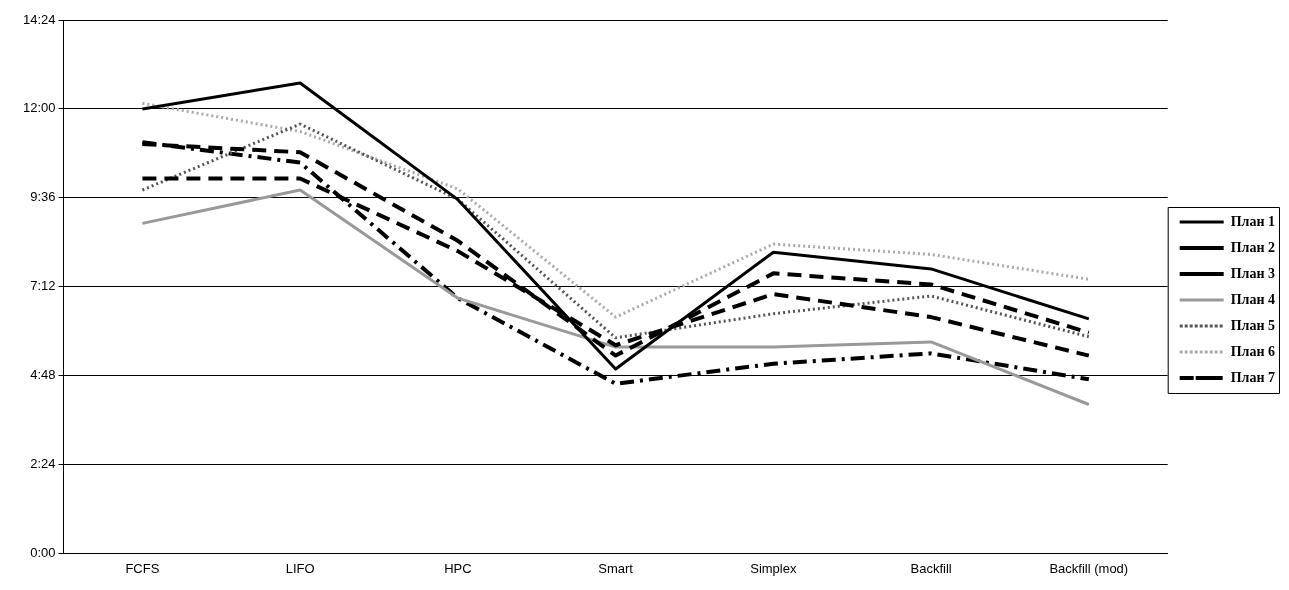  I want to click on x-tick-label: FCFS, so click(142, 568).